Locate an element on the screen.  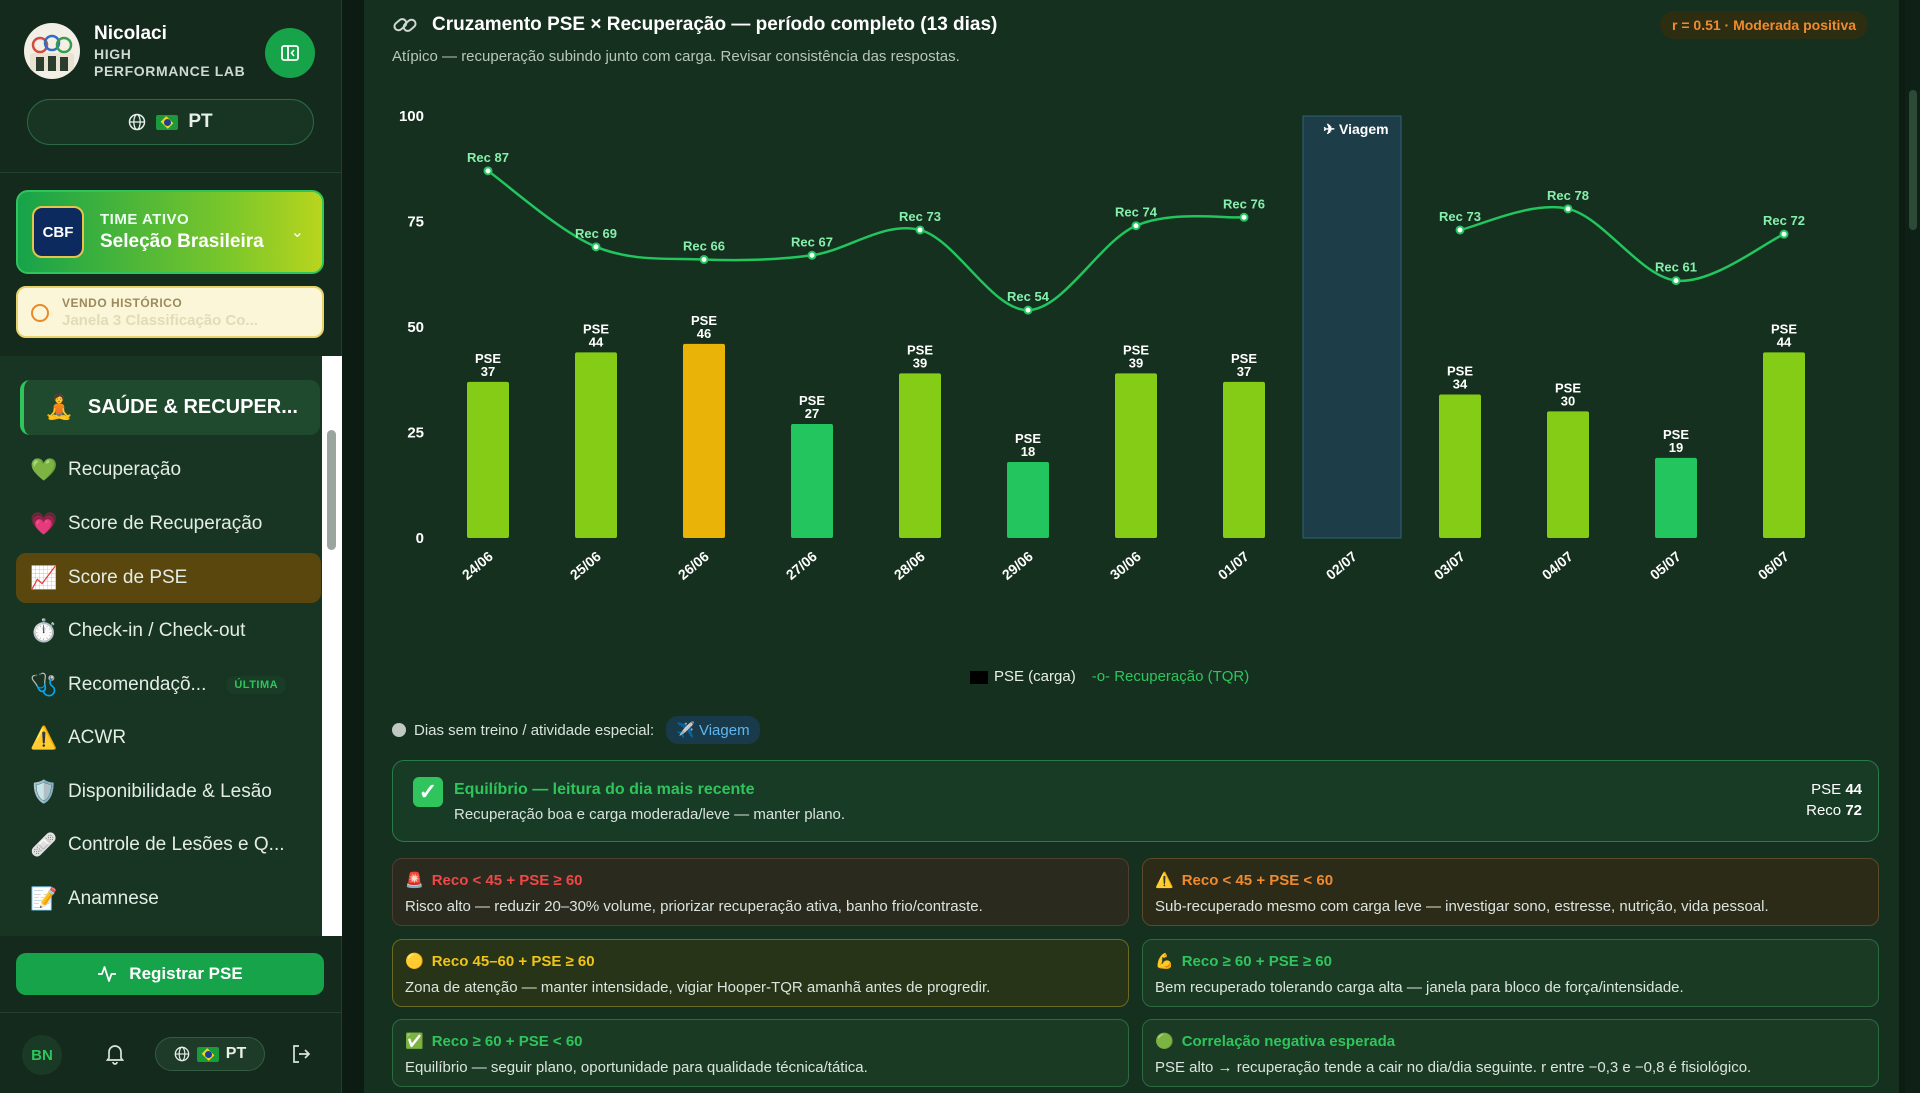
logout-icon is located at coordinates (301, 1054).